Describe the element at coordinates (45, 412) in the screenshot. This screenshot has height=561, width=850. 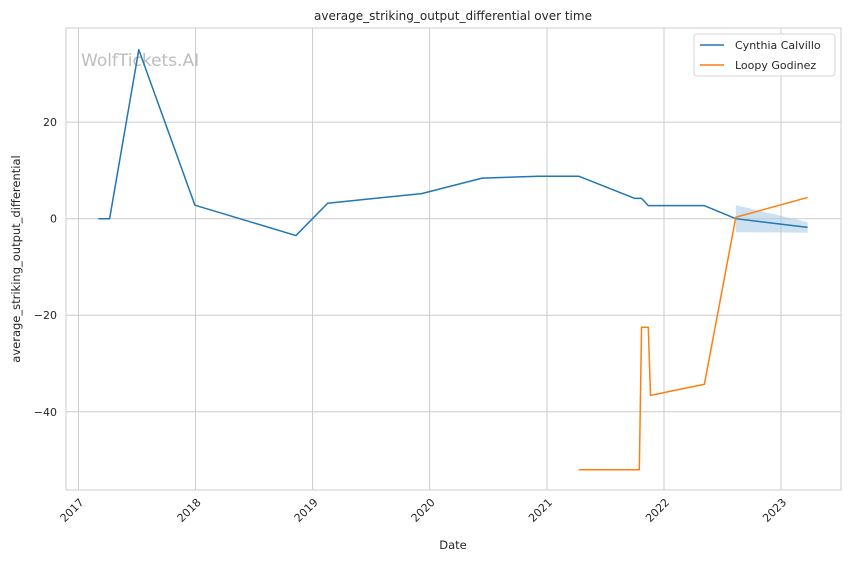
I see `y-tick-label-40: −40` at that location.